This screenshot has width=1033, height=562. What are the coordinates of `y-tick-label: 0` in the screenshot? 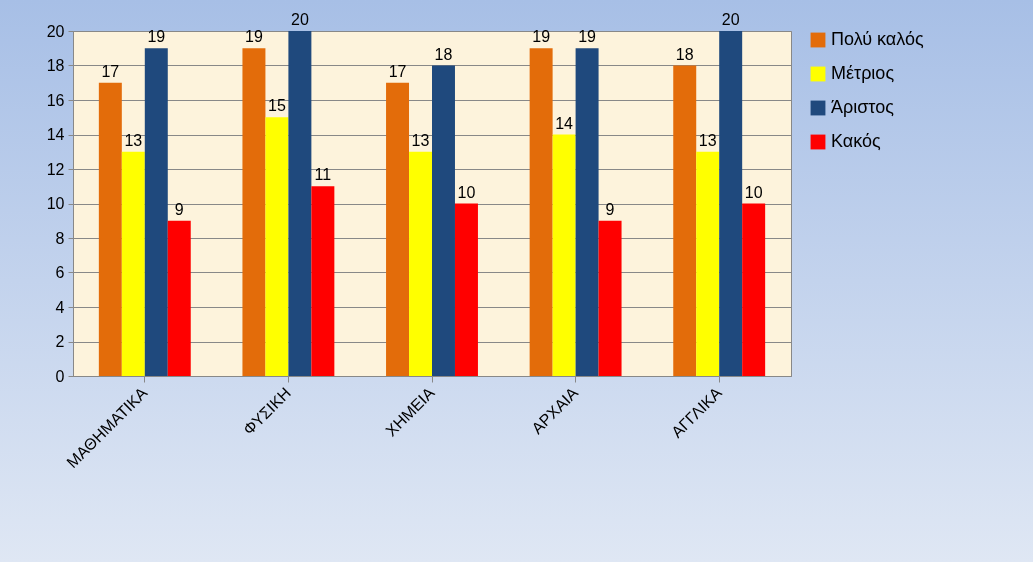 It's located at (60, 376).